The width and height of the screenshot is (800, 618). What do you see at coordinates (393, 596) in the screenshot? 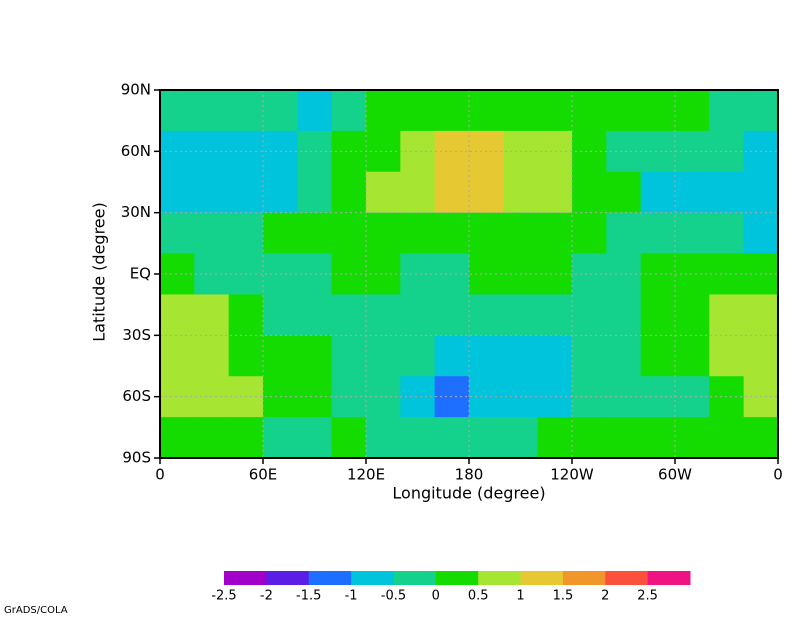
I see `colorbar-label: -0.5` at bounding box center [393, 596].